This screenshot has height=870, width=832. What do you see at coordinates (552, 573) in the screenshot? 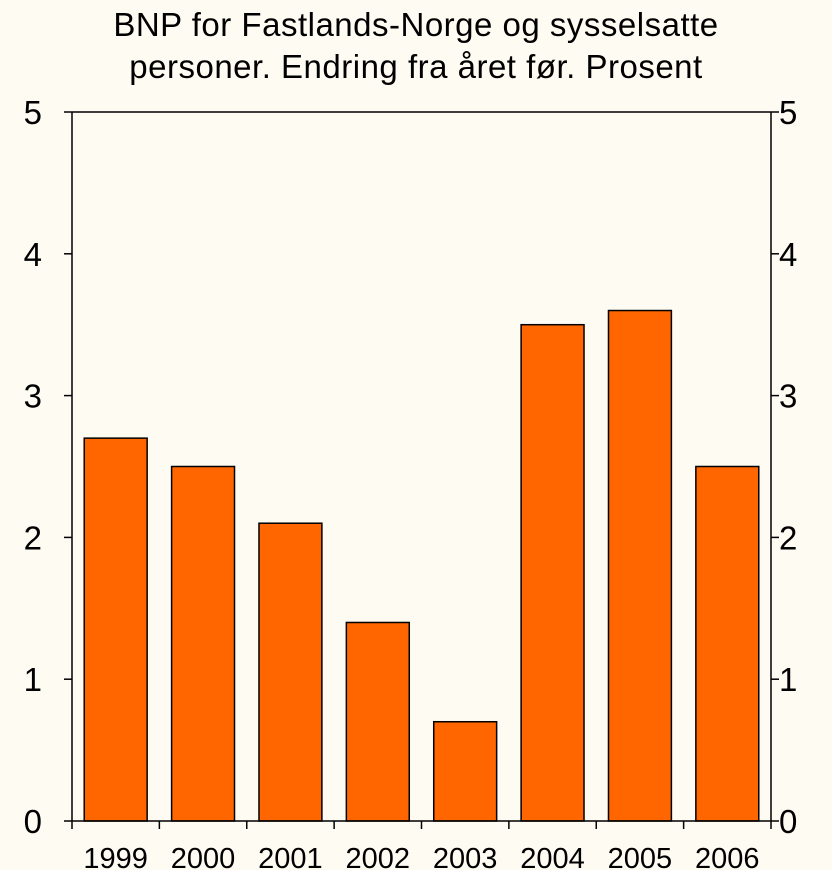
I see `bar-2004` at bounding box center [552, 573].